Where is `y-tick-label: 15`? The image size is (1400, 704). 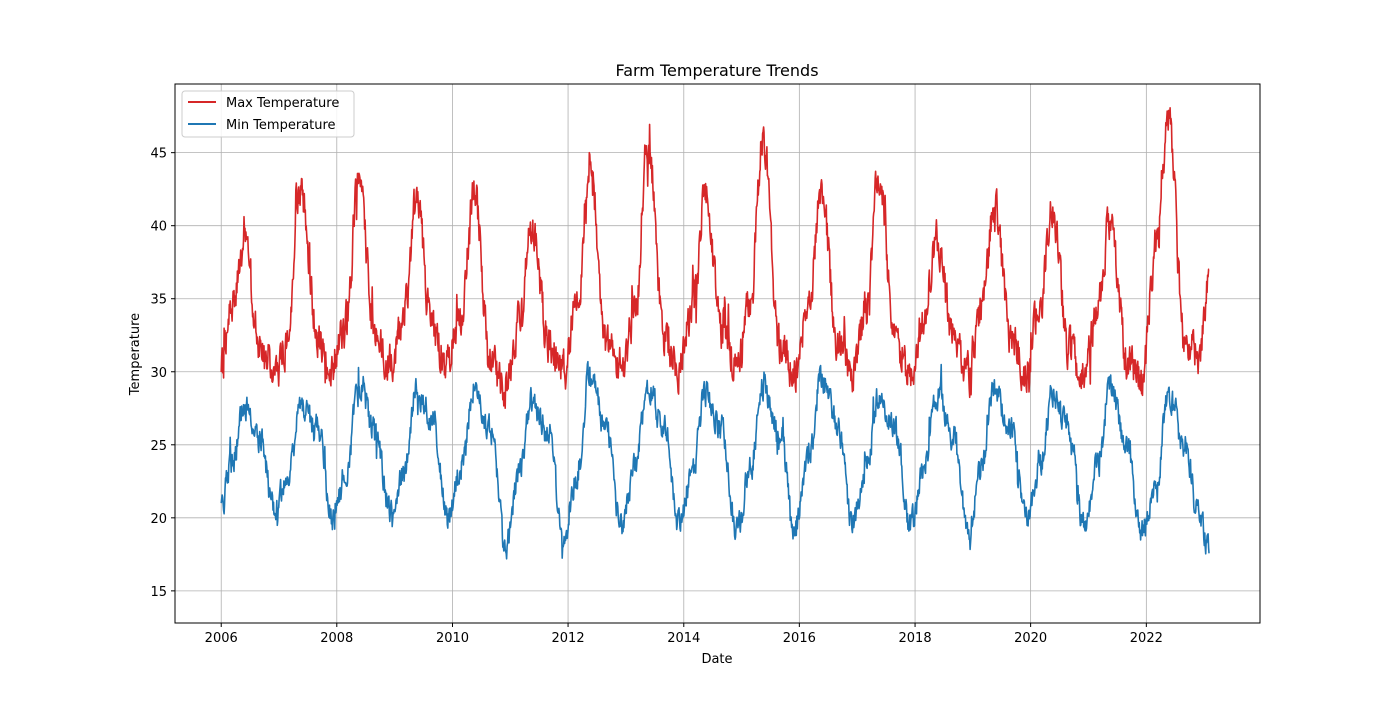
y-tick-label: 15 is located at coordinates (158, 592).